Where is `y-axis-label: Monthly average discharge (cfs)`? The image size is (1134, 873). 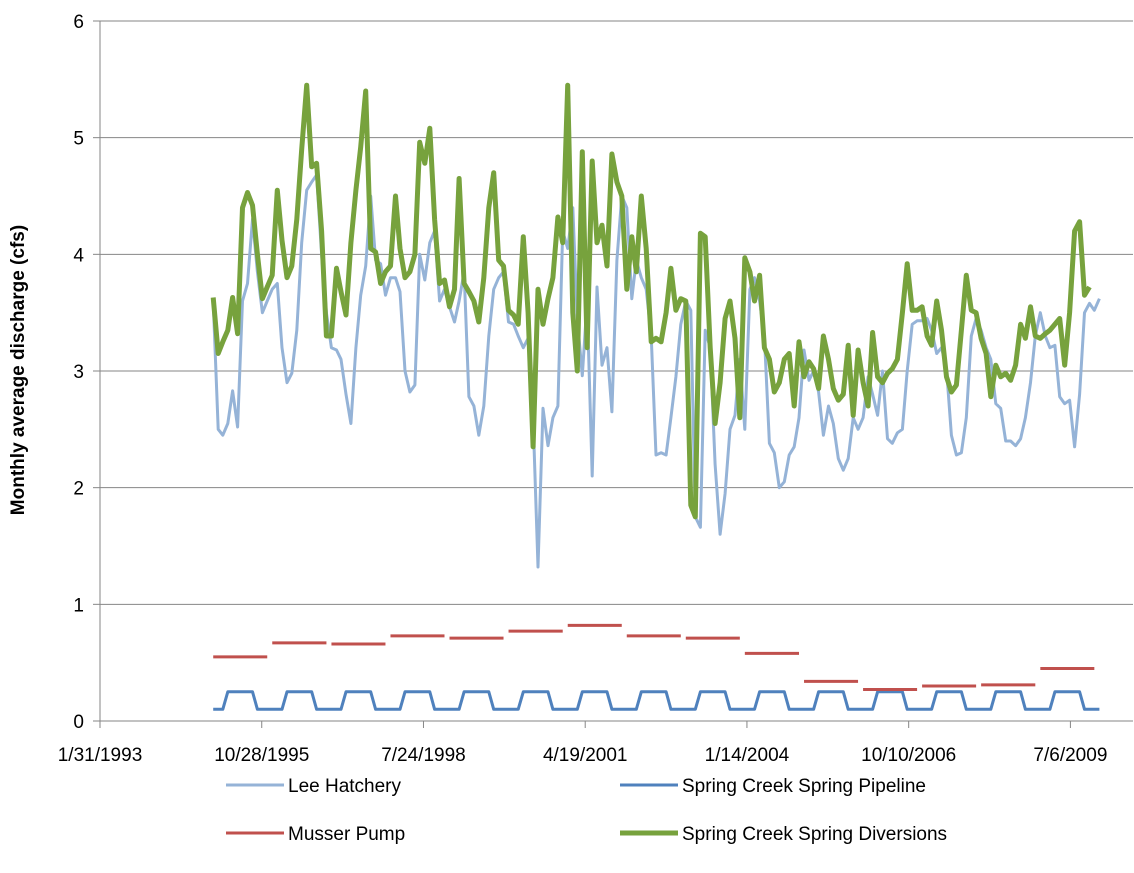
y-axis-label: Monthly average discharge (cfs) is located at coordinates (18, 370).